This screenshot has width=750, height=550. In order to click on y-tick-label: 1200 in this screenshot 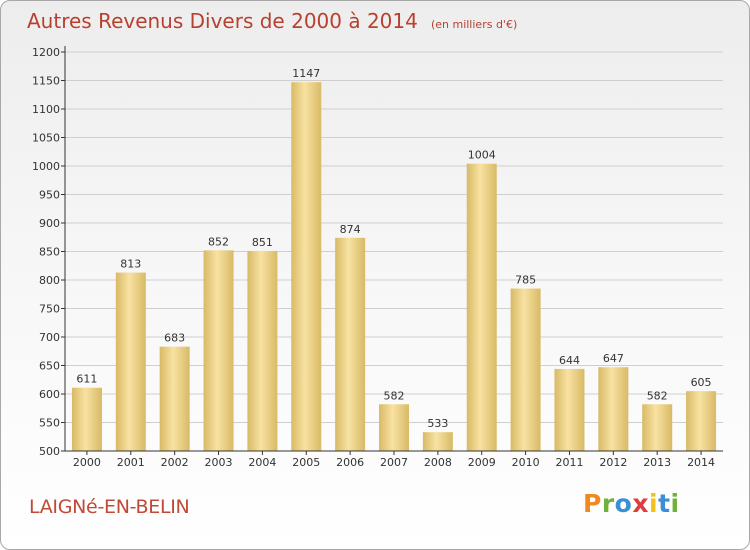, I will do `click(46, 52)`.